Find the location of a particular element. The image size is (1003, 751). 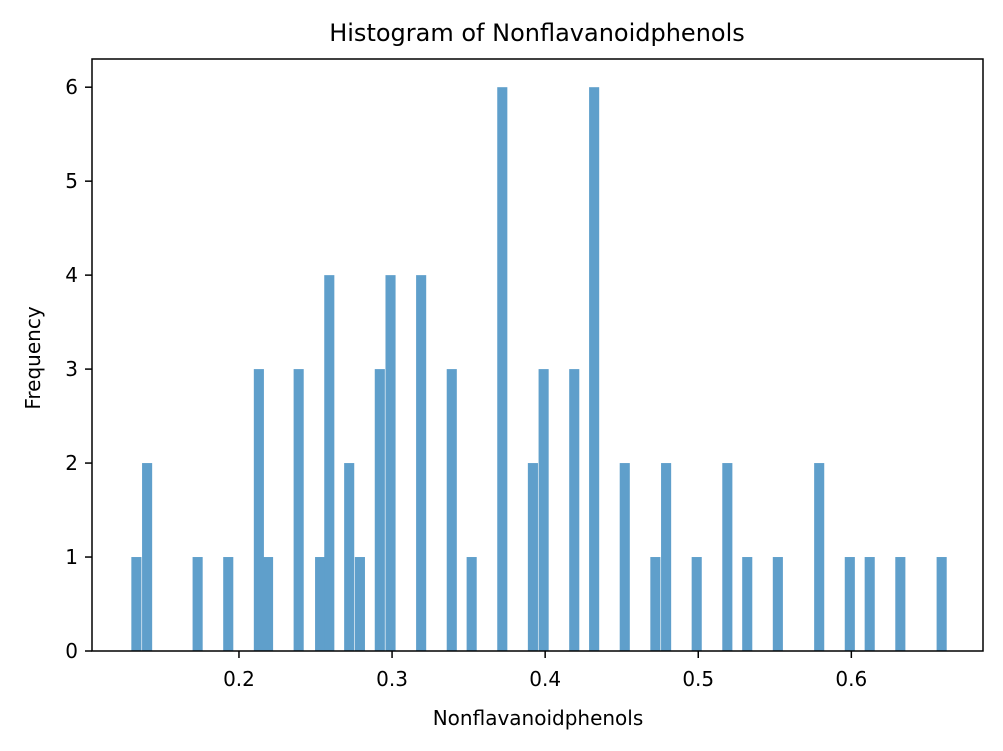

y-axis-label: Frequency is located at coordinates (33, 357).